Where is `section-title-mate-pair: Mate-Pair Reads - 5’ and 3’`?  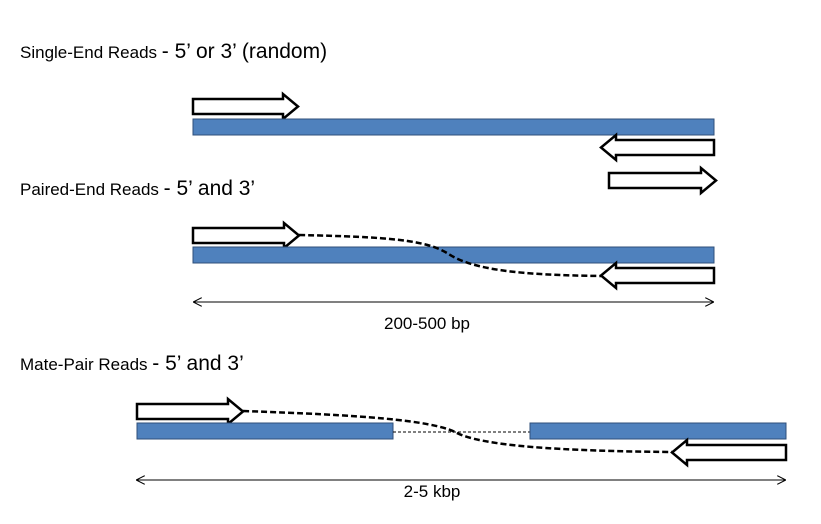
section-title-mate-pair: Mate-Pair Reads - 5’ and 3’ is located at coordinates (132, 364).